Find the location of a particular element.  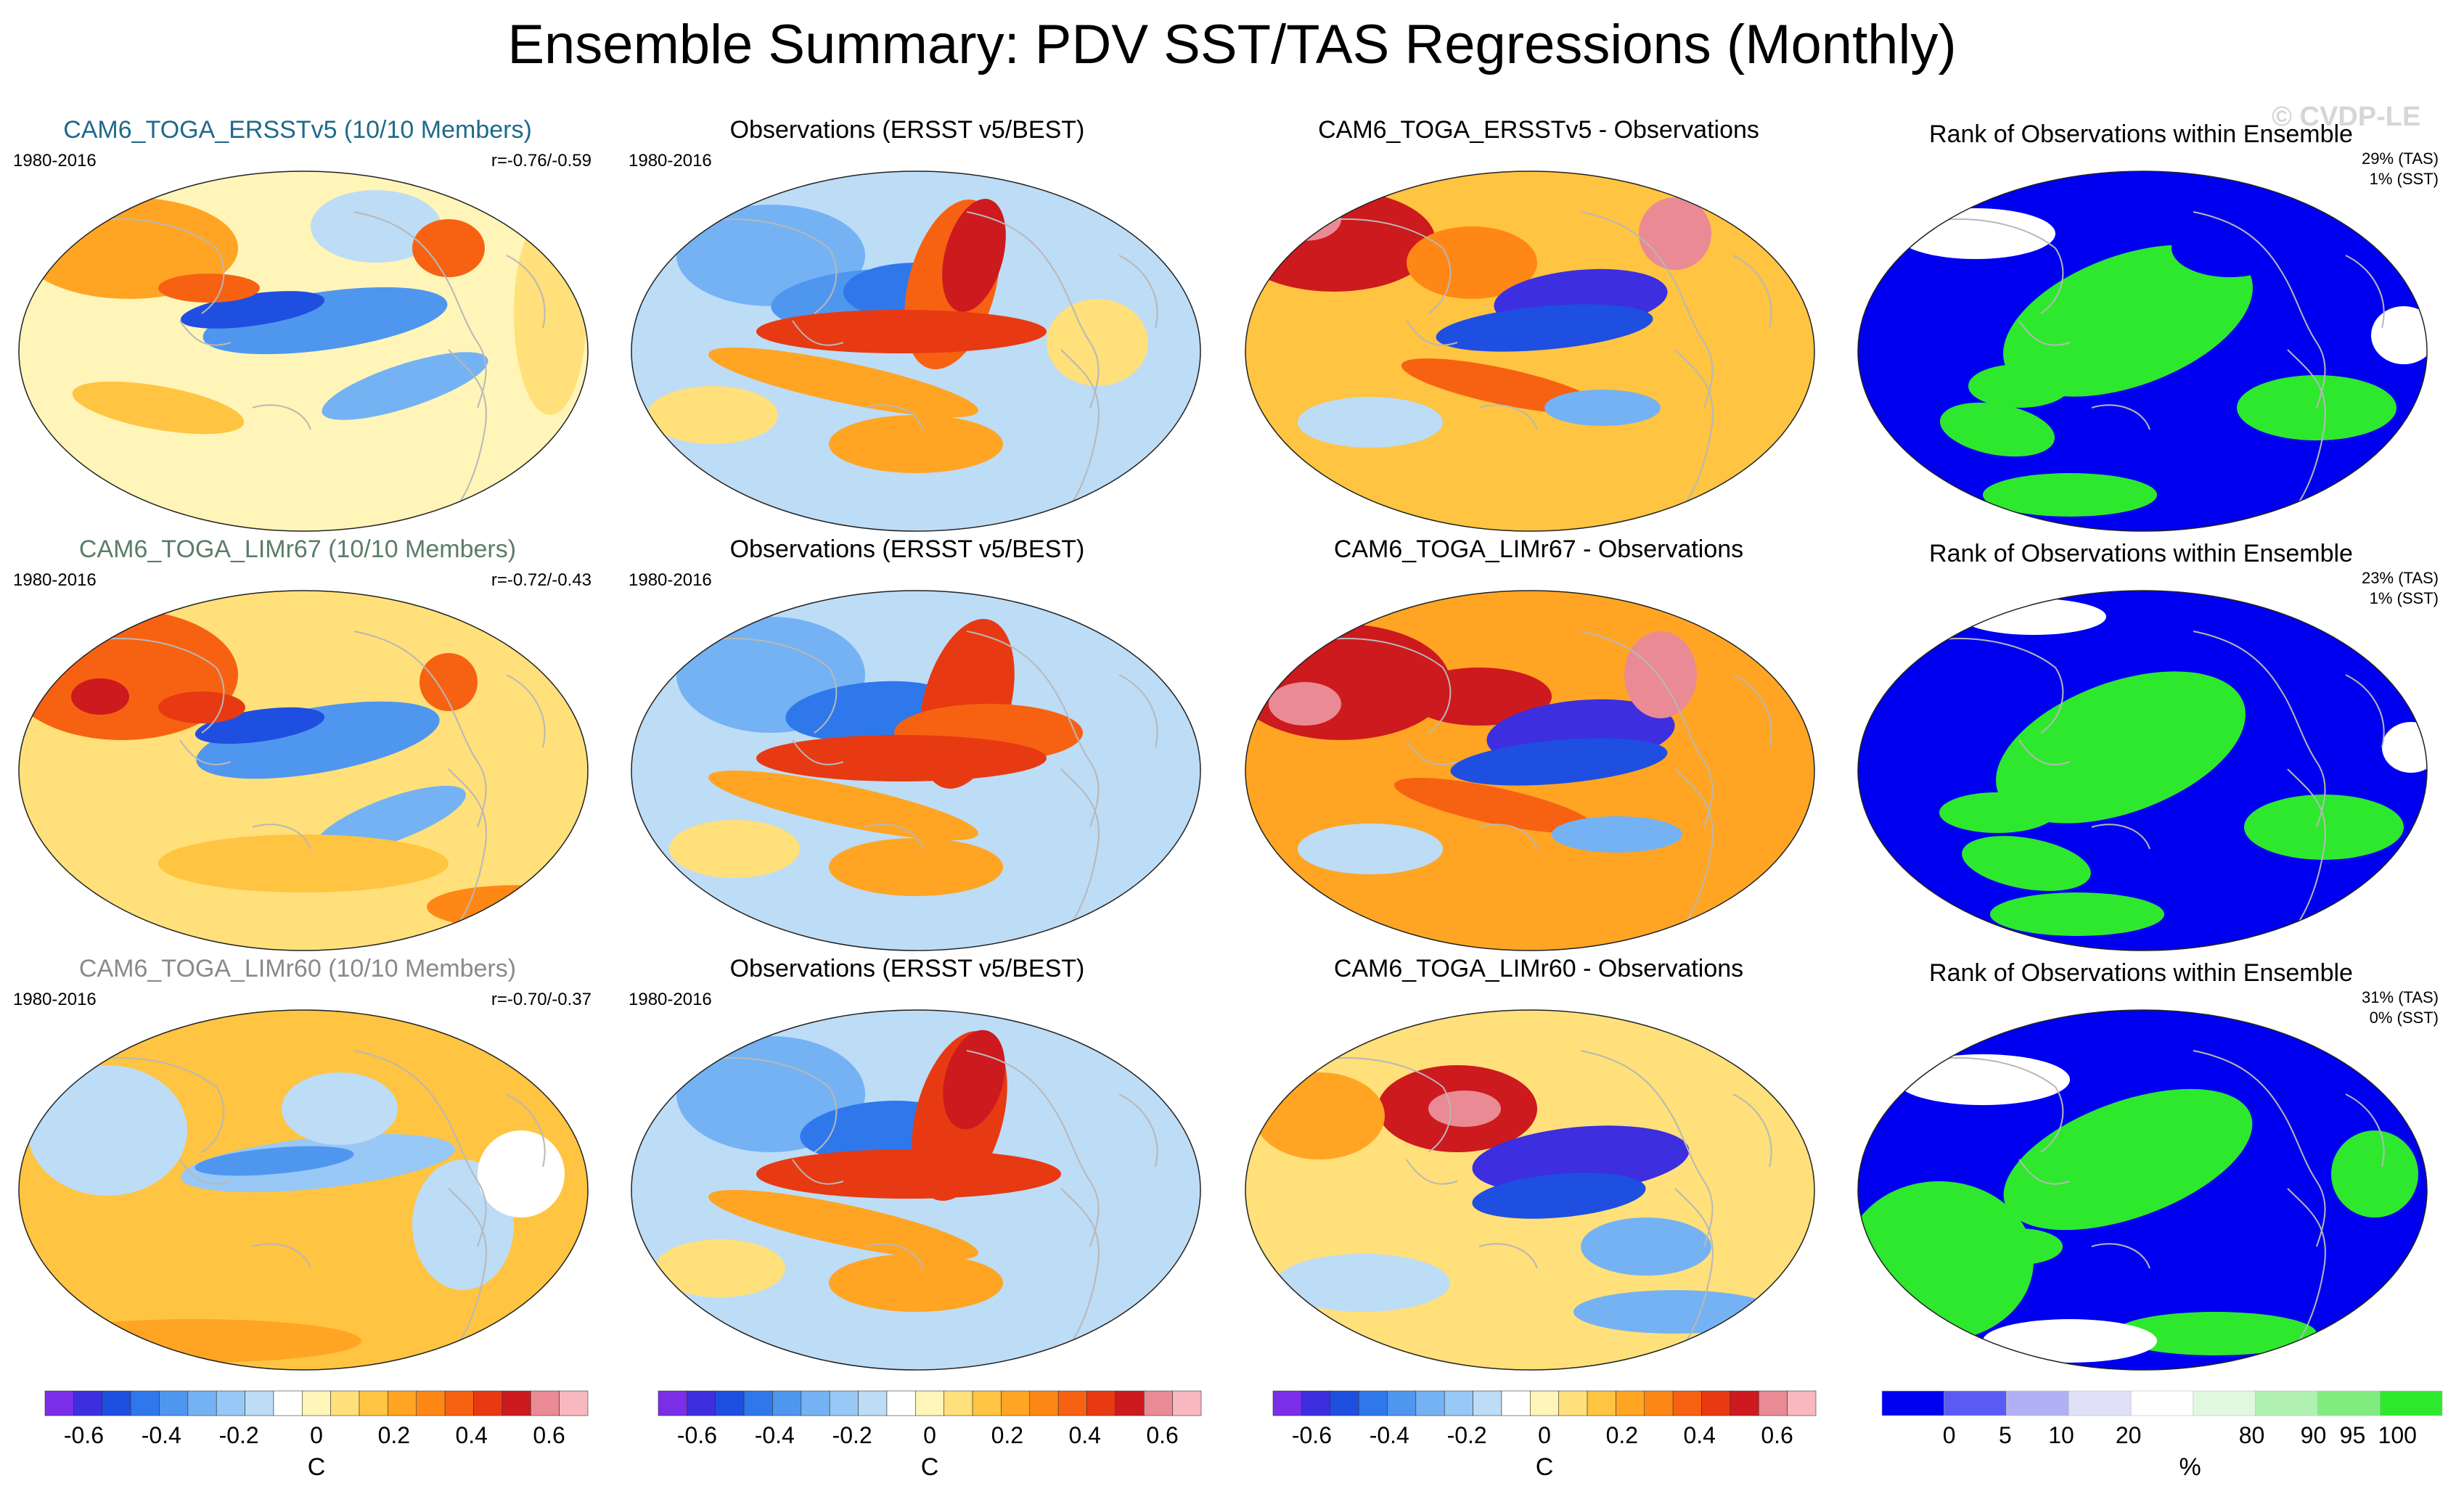

colorbar-tick-label: 95 is located at coordinates (2353, 1435).